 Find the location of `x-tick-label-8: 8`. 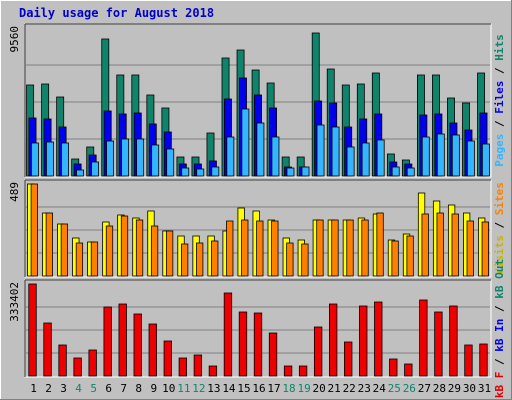

x-tick-label-8: 8 is located at coordinates (138, 388).